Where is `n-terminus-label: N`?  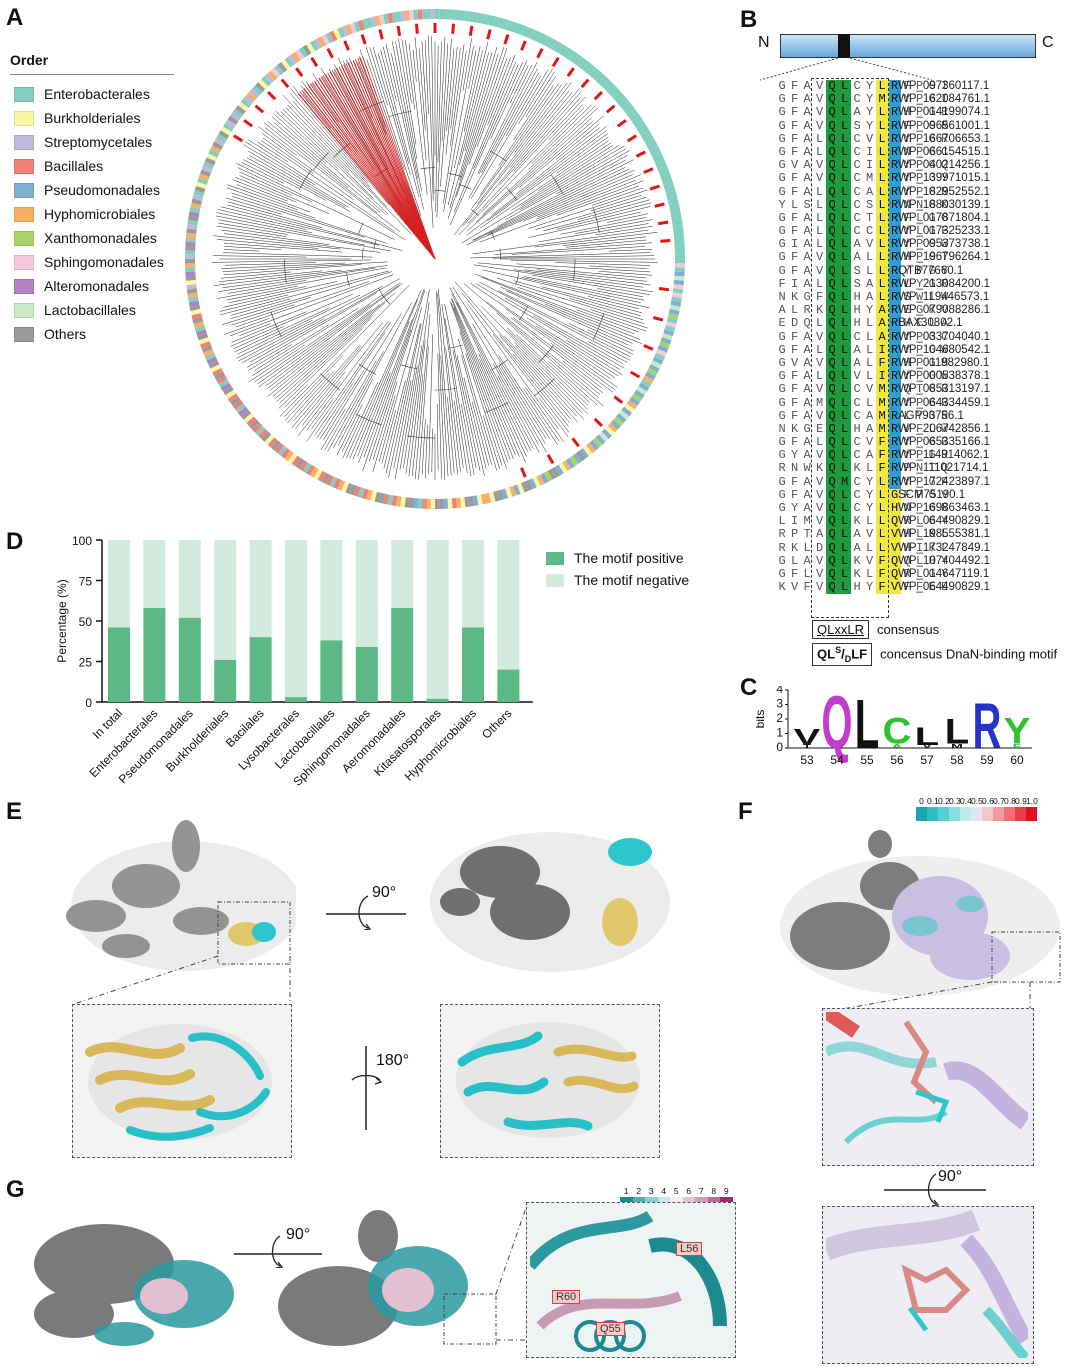
n-terminus-label: N is located at coordinates (764, 42).